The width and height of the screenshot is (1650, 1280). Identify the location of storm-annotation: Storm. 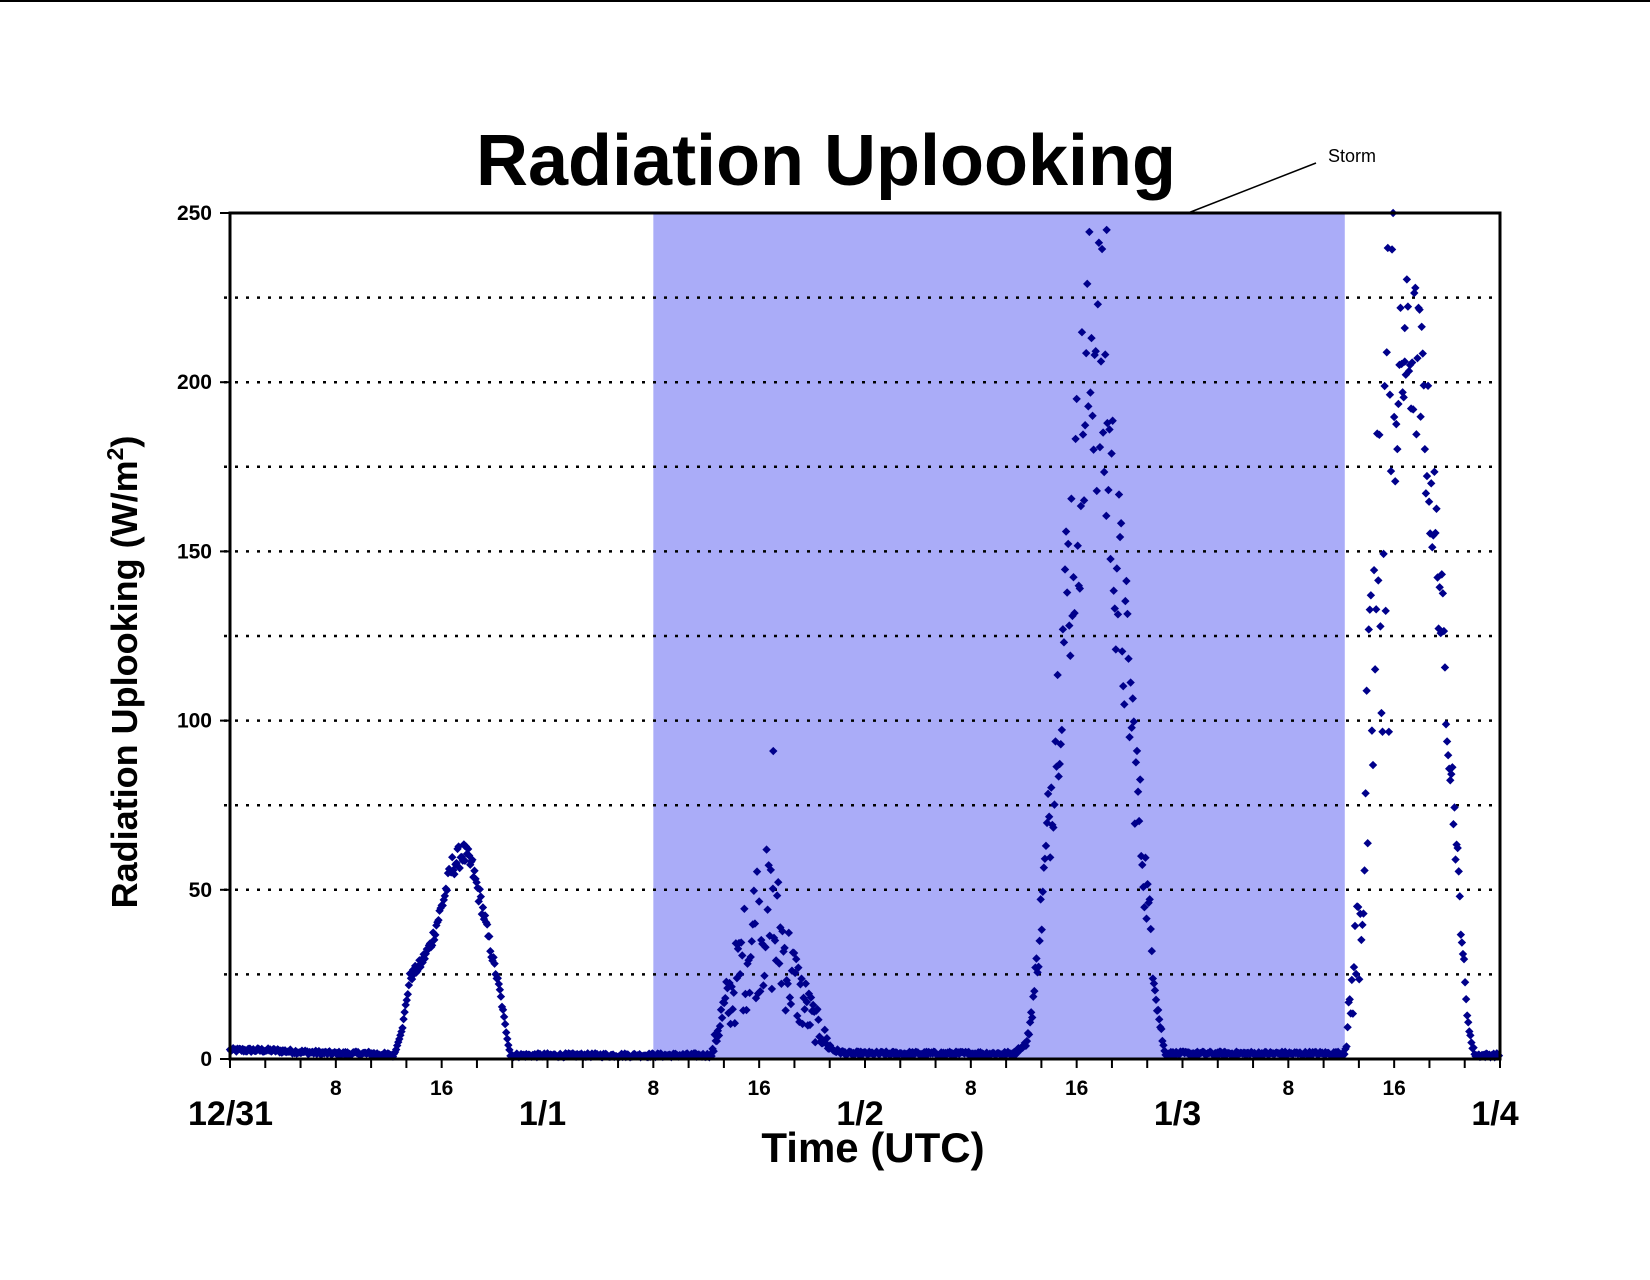
(1352, 156).